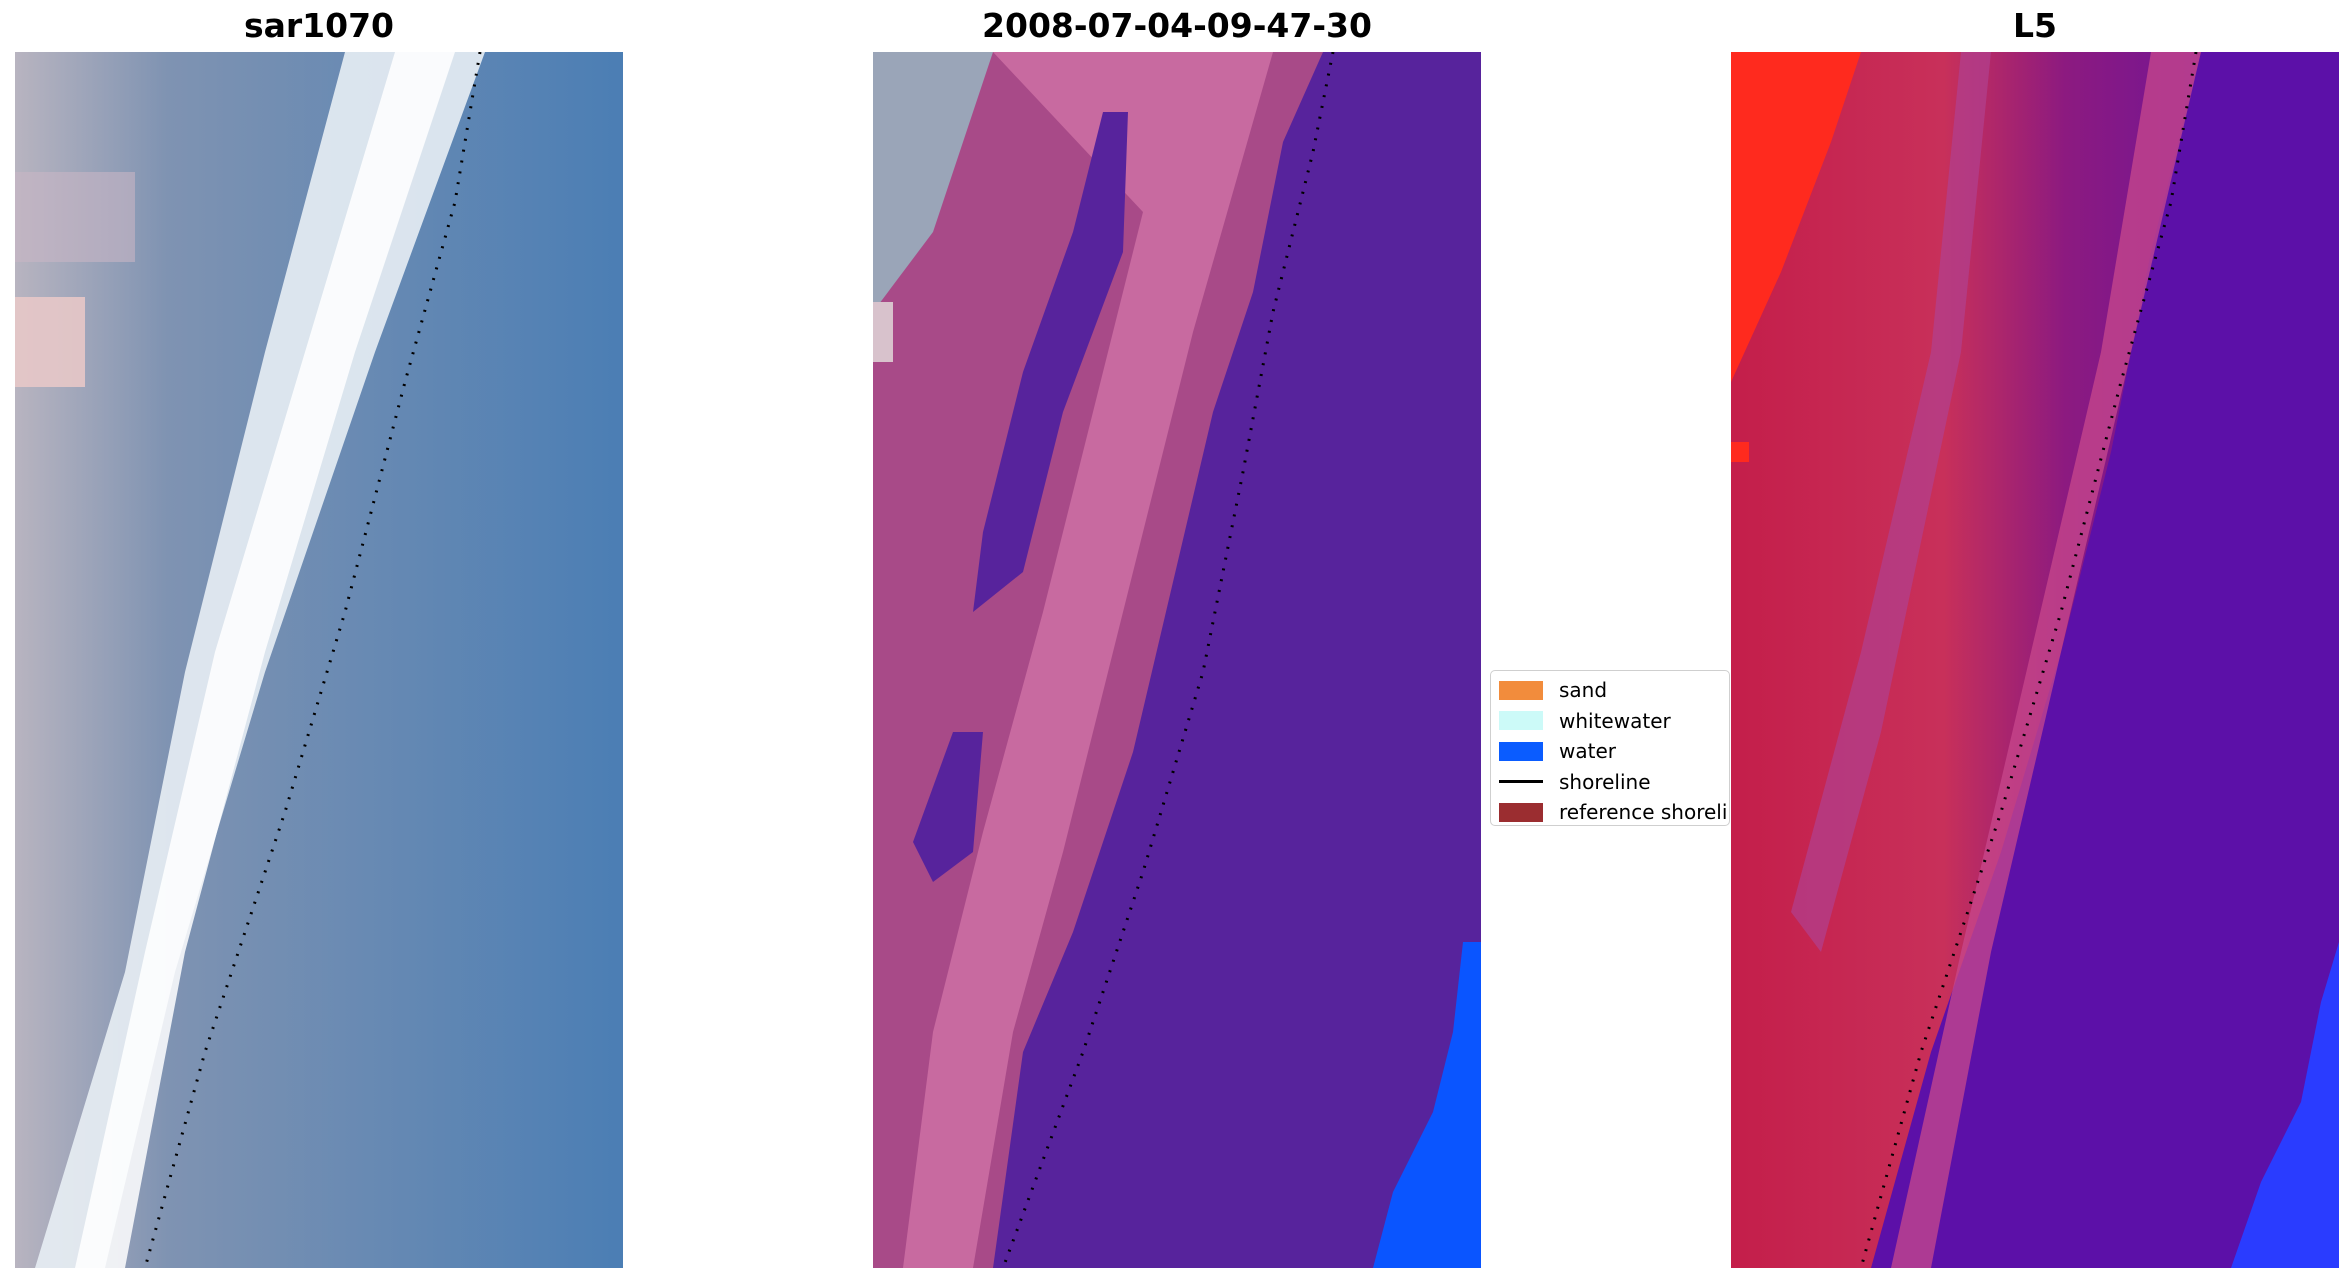 This screenshot has height=1283, width=2352. I want to click on panel-title-index: L5, so click(2035, 25).